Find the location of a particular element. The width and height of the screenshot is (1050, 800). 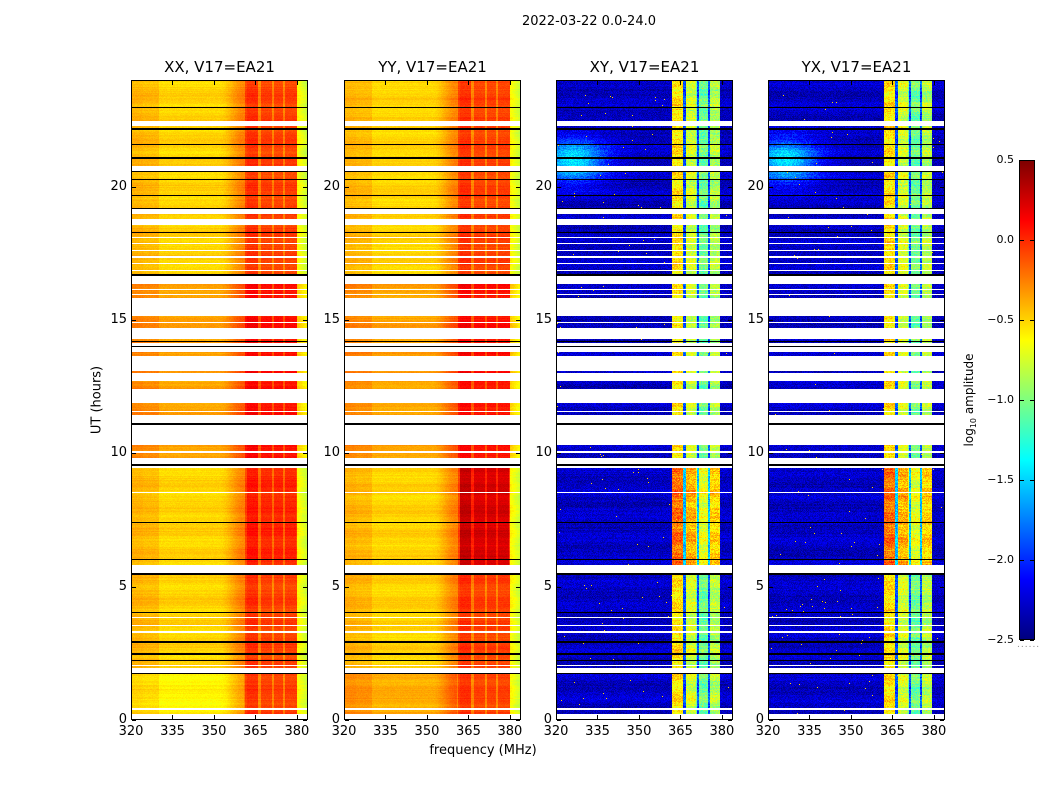

y-tick-label: 20 is located at coordinates (755, 186).